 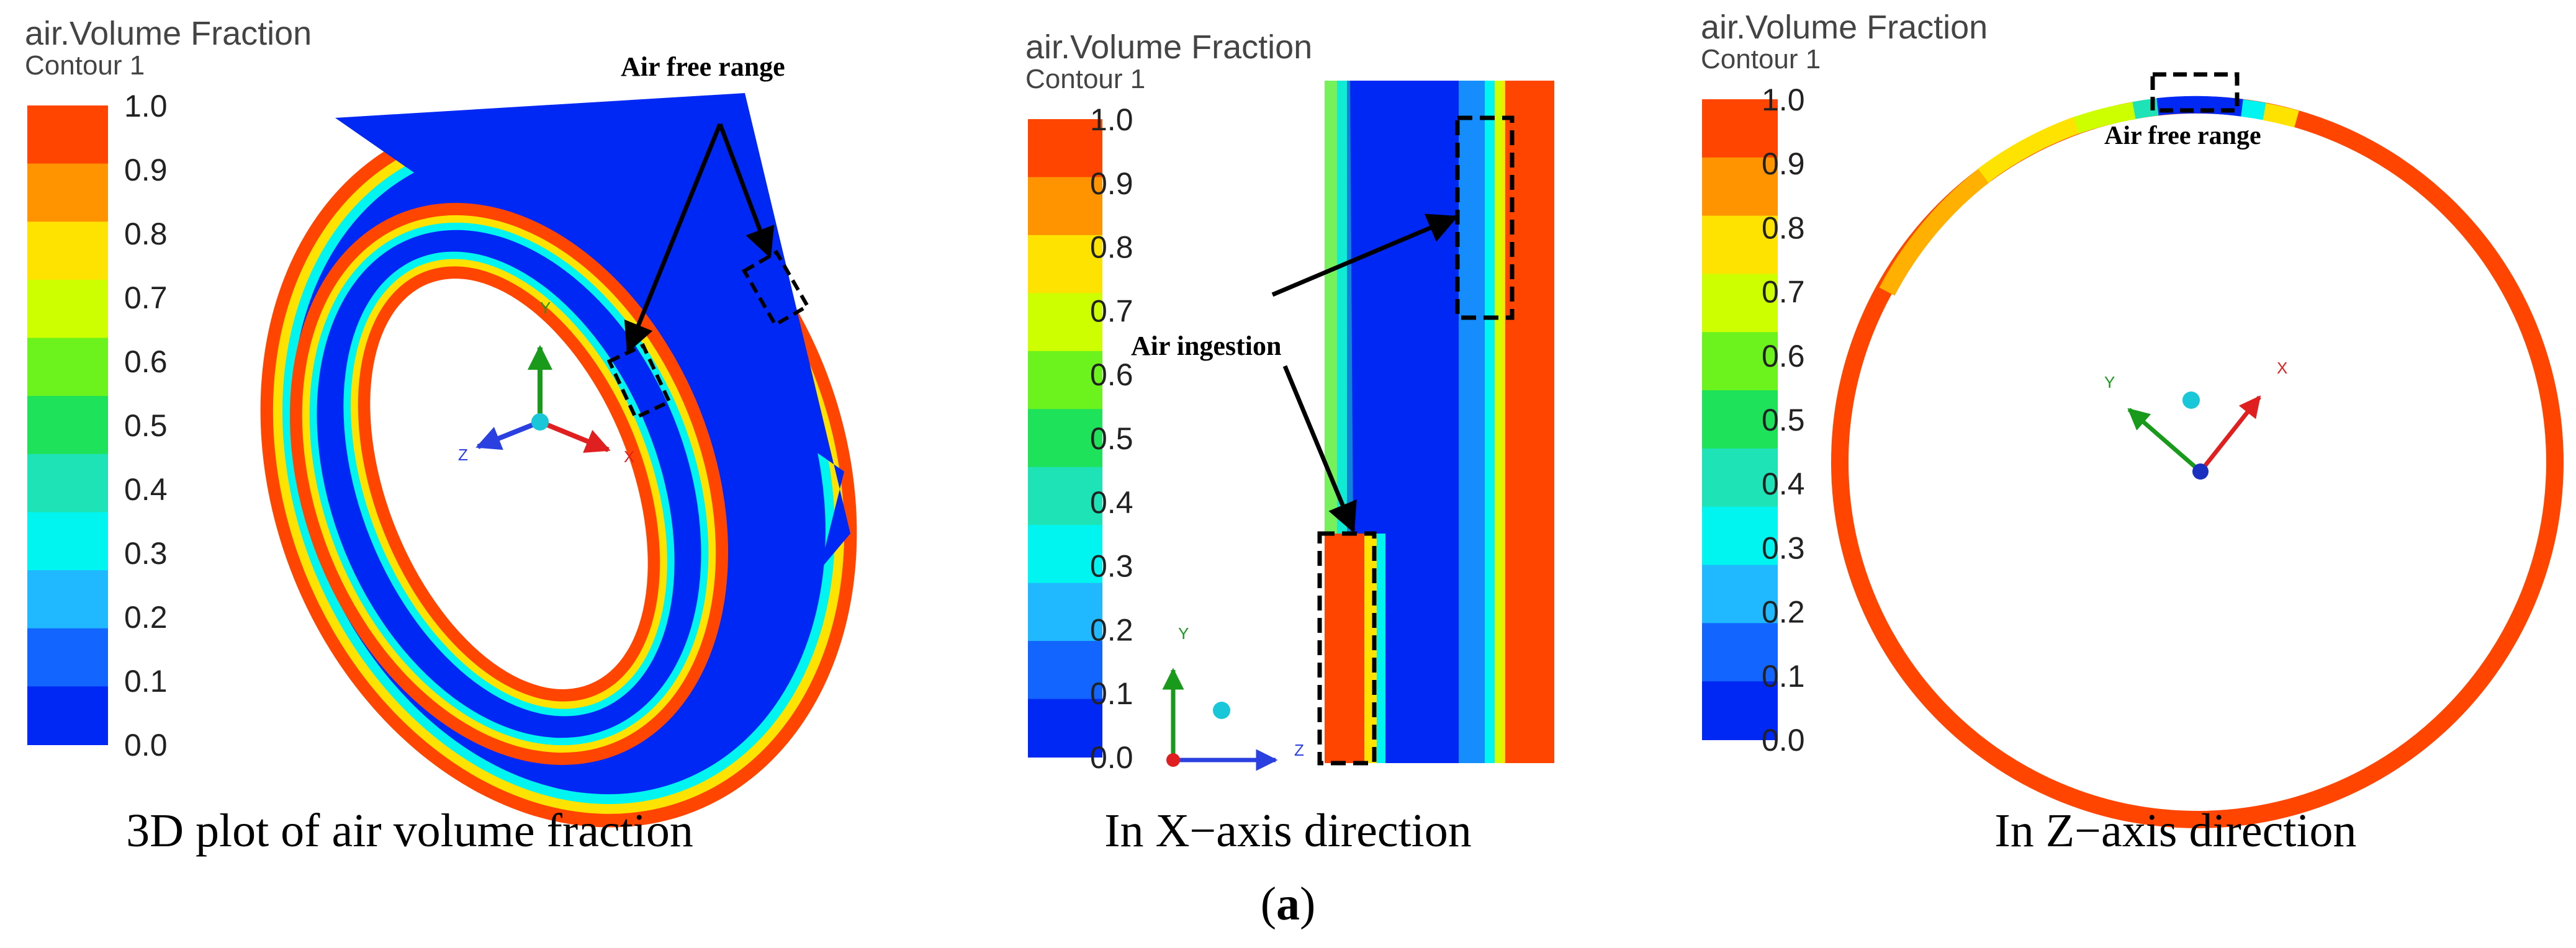 What do you see at coordinates (703, 66) in the screenshot?
I see `annotation-label-left: Air free range` at bounding box center [703, 66].